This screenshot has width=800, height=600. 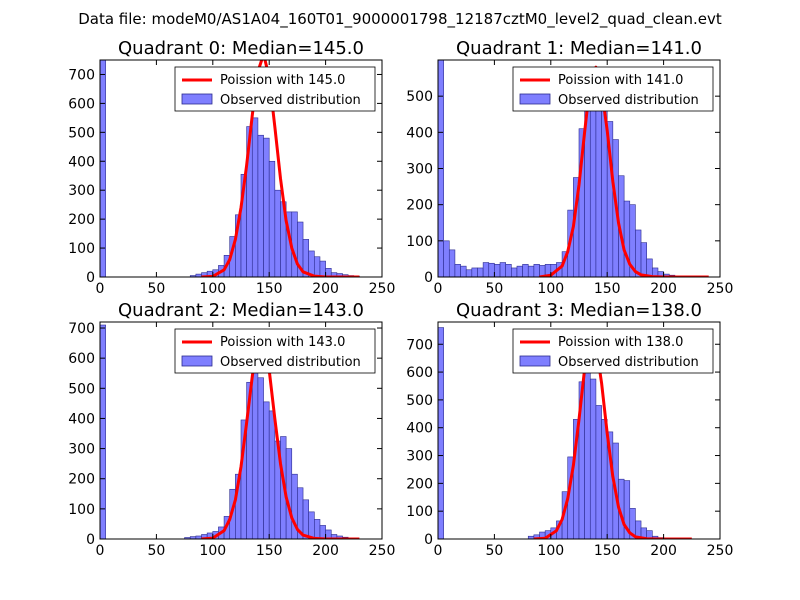 I want to click on legend: Poission with 145.0 Observed distribution, so click(x=275, y=89).